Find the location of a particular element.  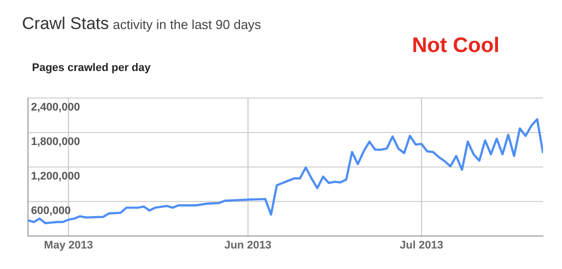

text: Not Cool is located at coordinates (456, 46).